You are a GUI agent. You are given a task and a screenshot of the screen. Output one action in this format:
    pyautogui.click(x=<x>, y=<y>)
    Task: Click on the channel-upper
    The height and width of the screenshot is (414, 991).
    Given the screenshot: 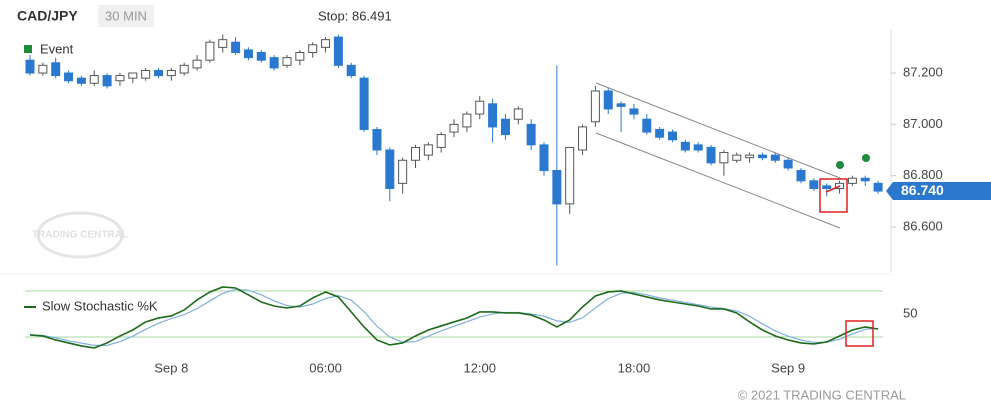 What is the action you would take?
    pyautogui.click(x=718, y=130)
    